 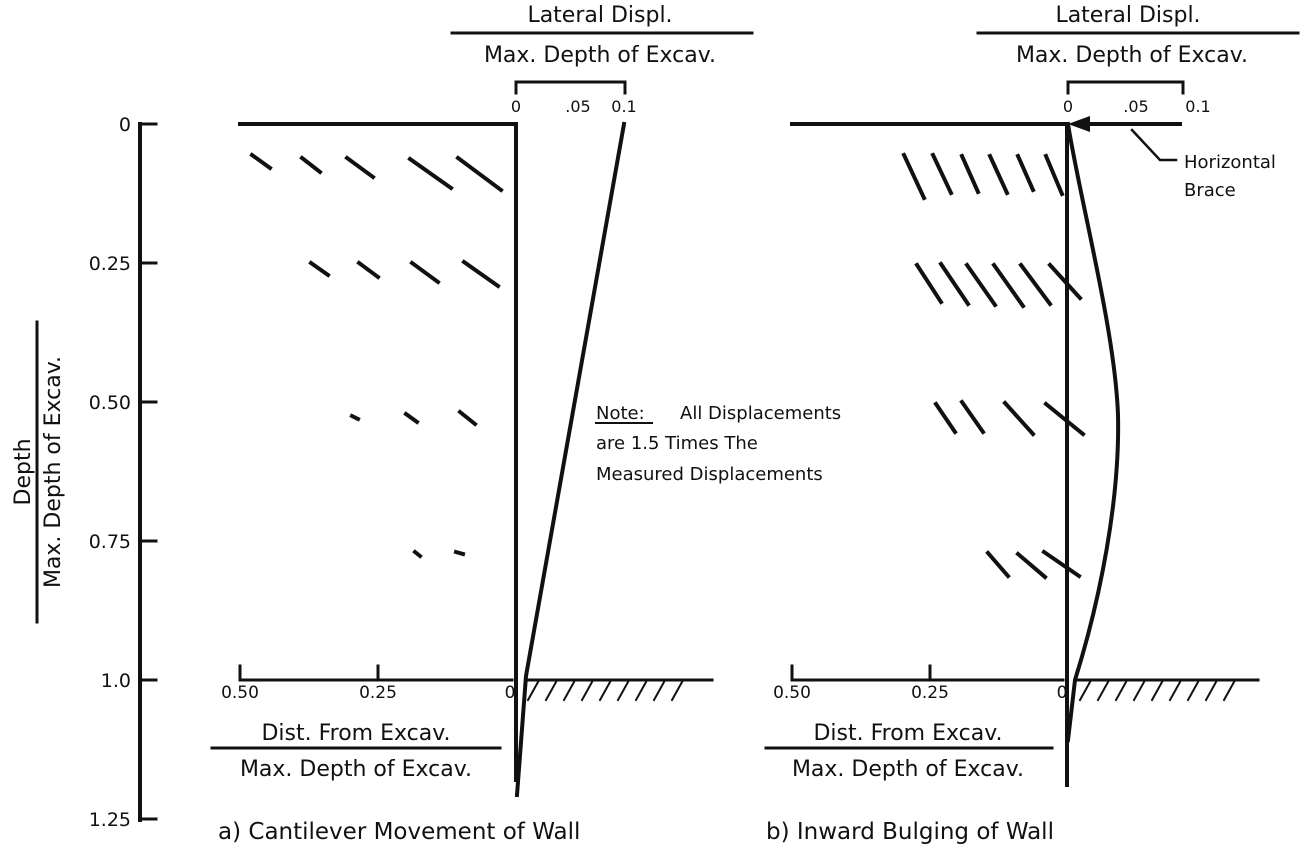 I want to click on note-line-1: All Displacements, so click(x=760, y=413).